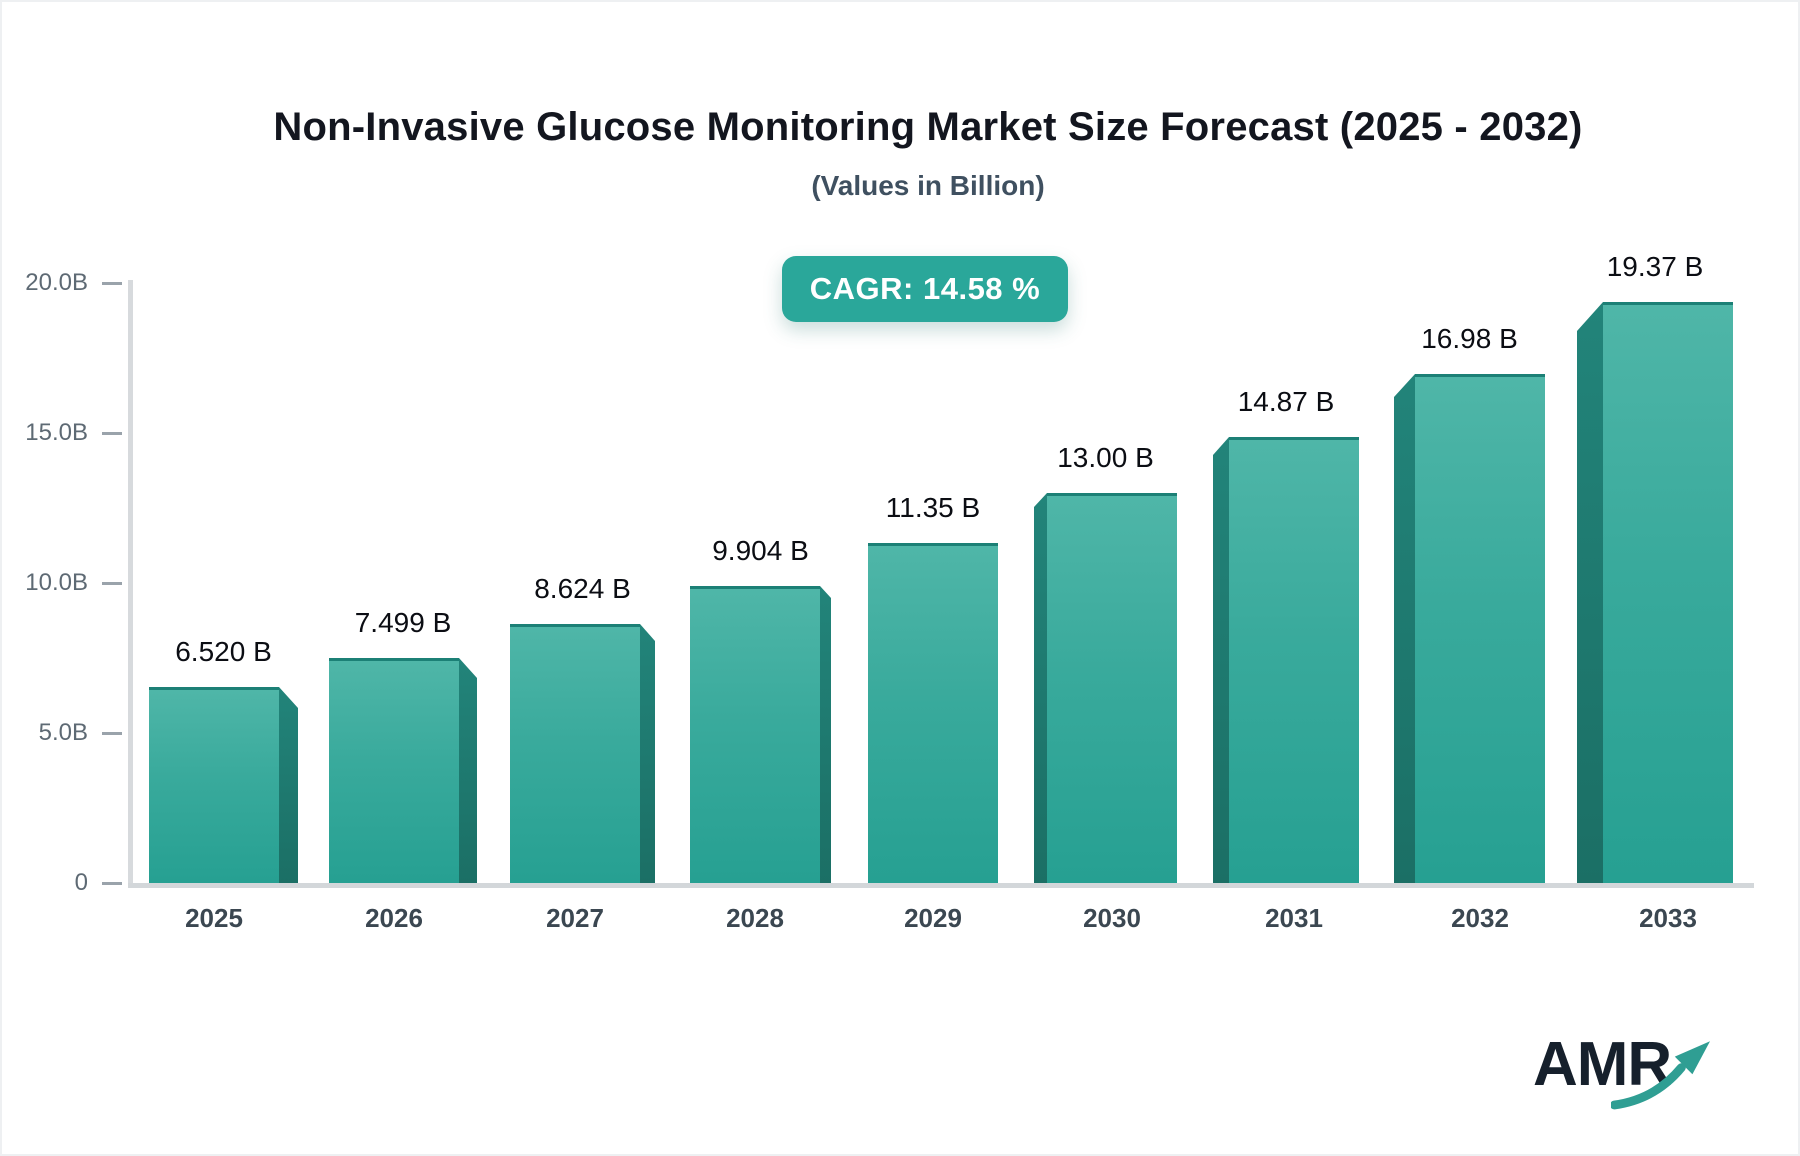 The height and width of the screenshot is (1156, 1800). What do you see at coordinates (575, 753) in the screenshot?
I see `bar-2027` at bounding box center [575, 753].